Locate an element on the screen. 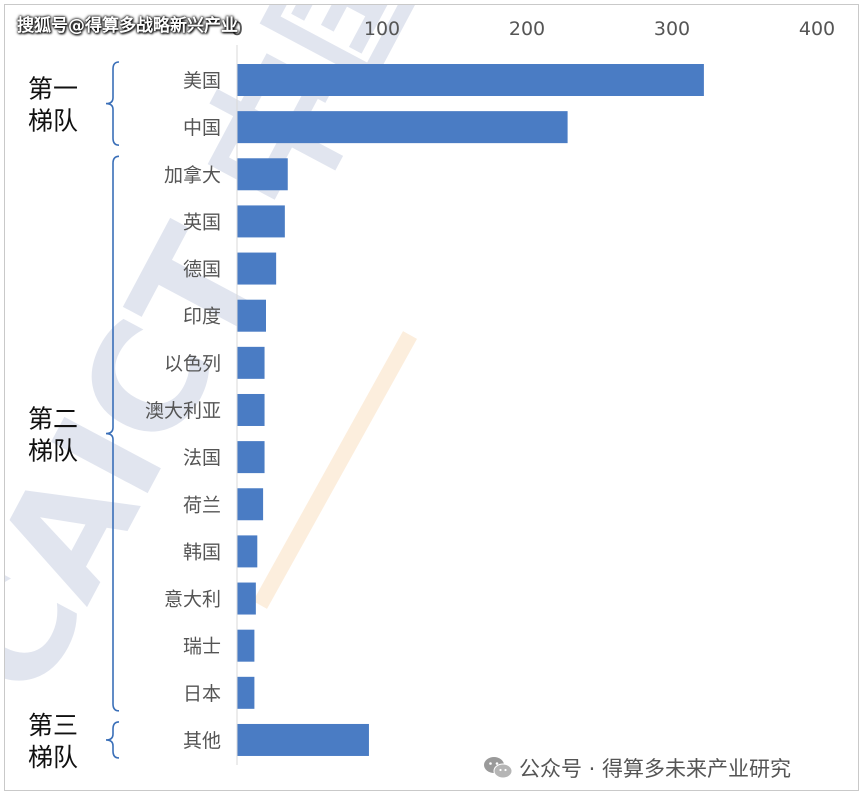 This screenshot has width=865, height=797. x-tick-label: 0 is located at coordinates (237, 29).